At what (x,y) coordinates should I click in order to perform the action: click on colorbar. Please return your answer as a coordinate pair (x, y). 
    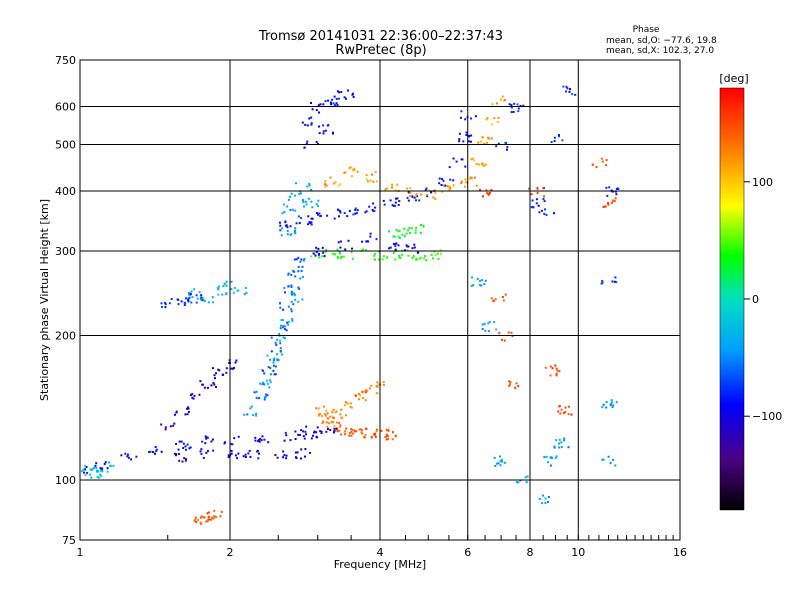
    Looking at the image, I should click on (732, 299).